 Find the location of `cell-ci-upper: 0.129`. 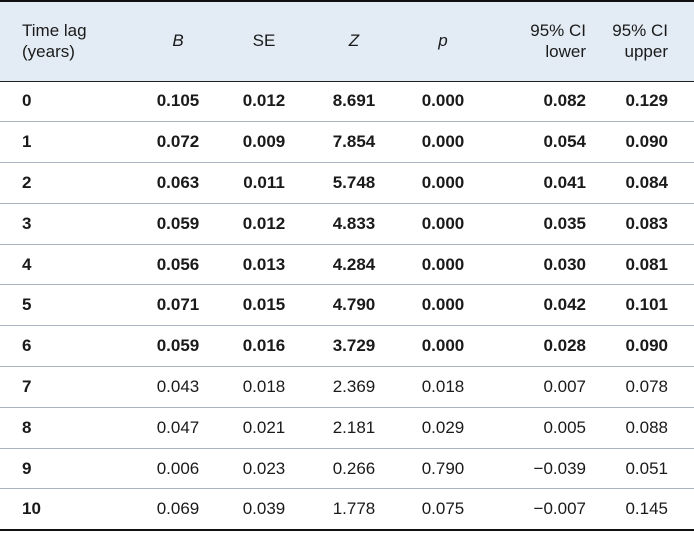

cell-ci-upper: 0.129 is located at coordinates (646, 101).